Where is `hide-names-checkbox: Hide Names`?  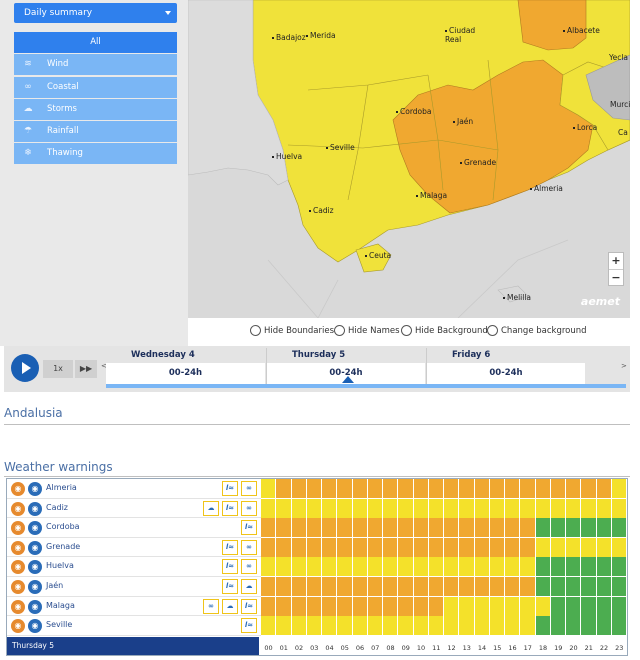 hide-names-checkbox: Hide Names is located at coordinates (367, 330).